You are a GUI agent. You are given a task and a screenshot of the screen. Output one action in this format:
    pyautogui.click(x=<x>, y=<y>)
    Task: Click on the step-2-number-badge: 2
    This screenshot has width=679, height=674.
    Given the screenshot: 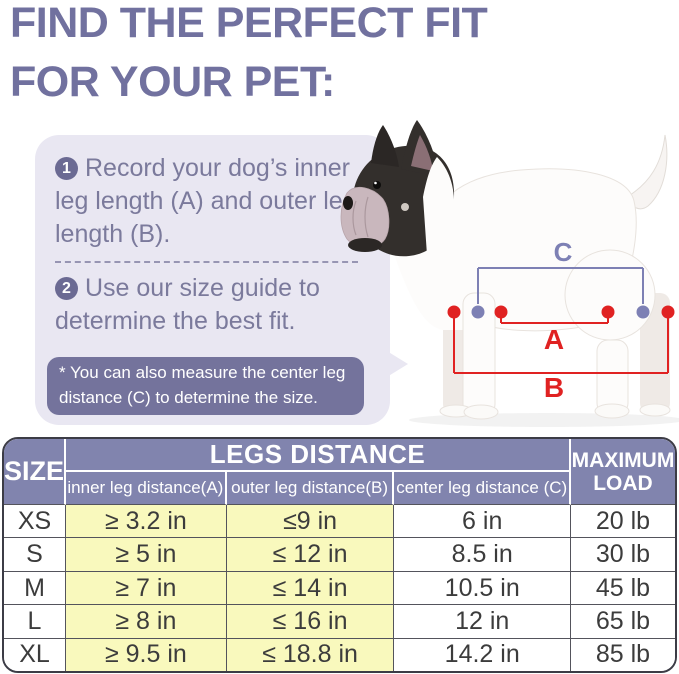 What is the action you would take?
    pyautogui.click(x=66, y=288)
    